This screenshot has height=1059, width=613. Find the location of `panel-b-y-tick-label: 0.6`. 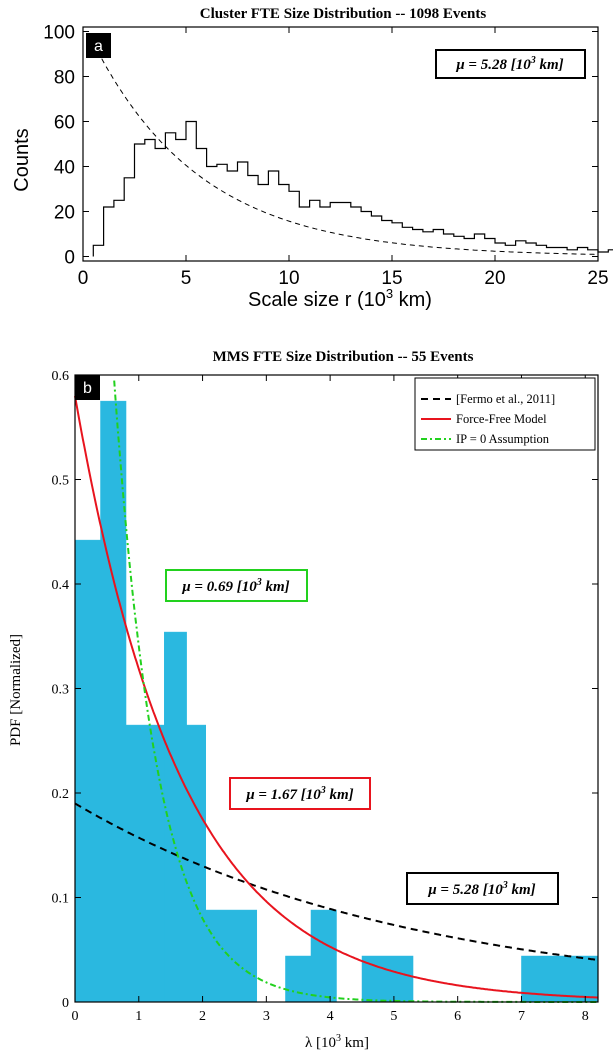

panel-b-y-tick-label: 0.6 is located at coordinates (61, 376).